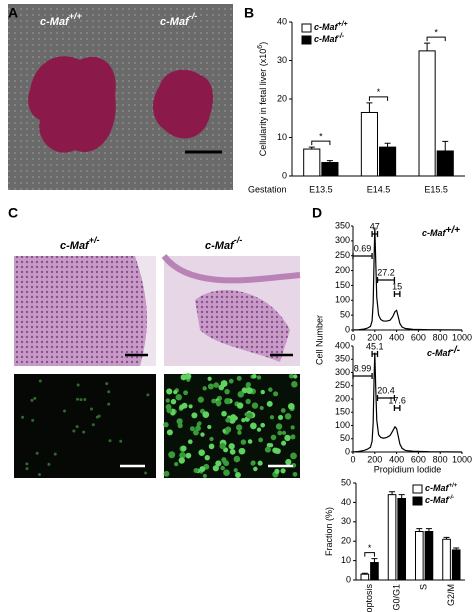 This screenshot has height=612, width=474. Describe the element at coordinates (363, 368) in the screenshot. I see `gate-label: 8.99` at that location.